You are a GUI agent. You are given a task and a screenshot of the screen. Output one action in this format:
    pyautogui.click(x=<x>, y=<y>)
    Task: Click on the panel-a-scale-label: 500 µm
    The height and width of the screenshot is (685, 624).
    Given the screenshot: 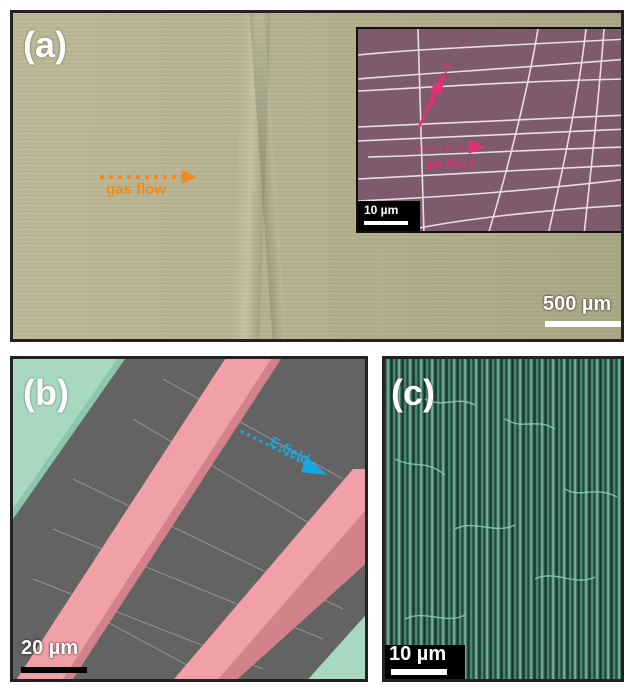 What is the action you would take?
    pyautogui.click(x=577, y=304)
    